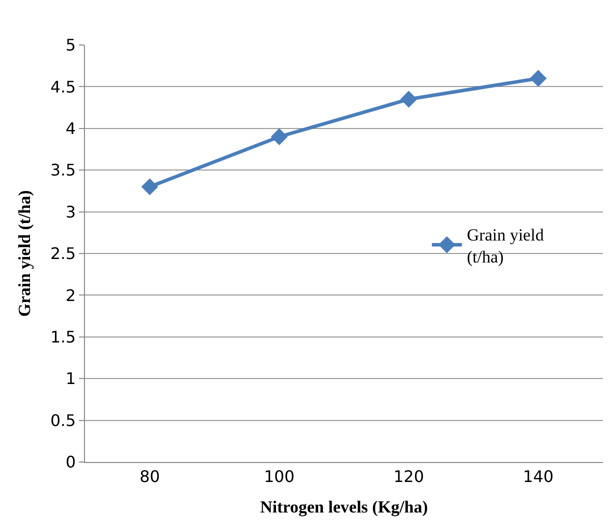 The image size is (613, 532). Describe the element at coordinates (71, 378) in the screenshot. I see `y-tick-label: 1` at that location.